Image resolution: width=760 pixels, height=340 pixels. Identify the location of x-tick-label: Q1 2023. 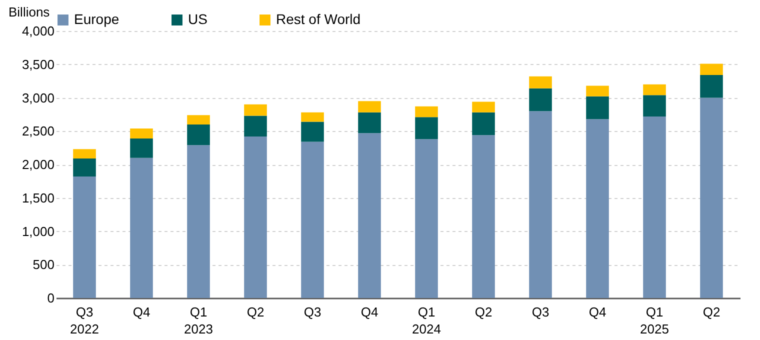
(198, 320).